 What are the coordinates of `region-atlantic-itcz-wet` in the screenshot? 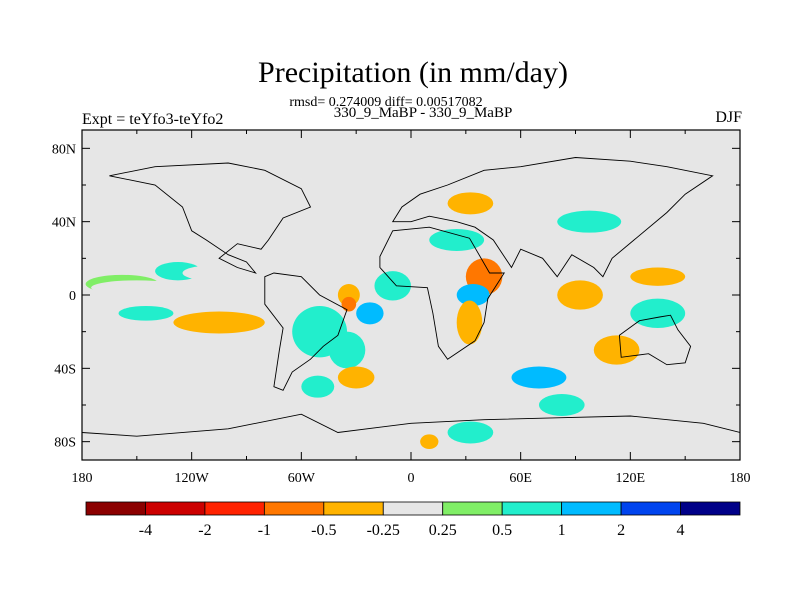 It's located at (370, 313).